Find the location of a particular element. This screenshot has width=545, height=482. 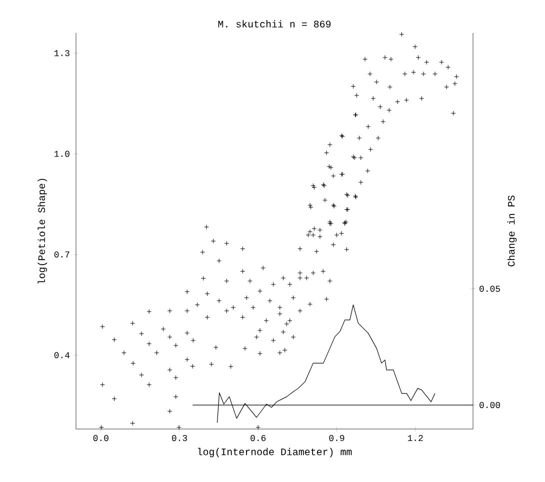

y2-tick-label: 0.00 is located at coordinates (490, 405).